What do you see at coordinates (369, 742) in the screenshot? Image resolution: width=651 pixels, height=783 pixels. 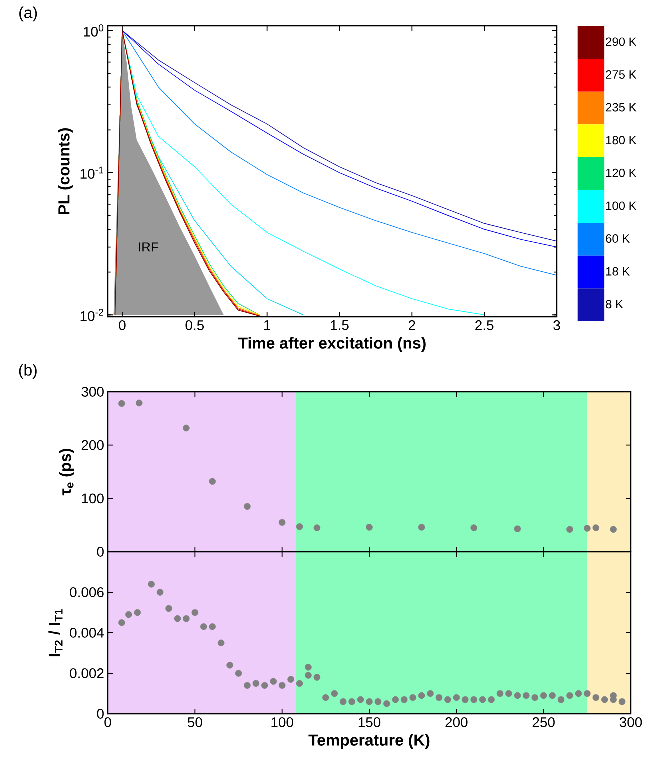 I see `x-axis-title: Temperature (K)` at bounding box center [369, 742].